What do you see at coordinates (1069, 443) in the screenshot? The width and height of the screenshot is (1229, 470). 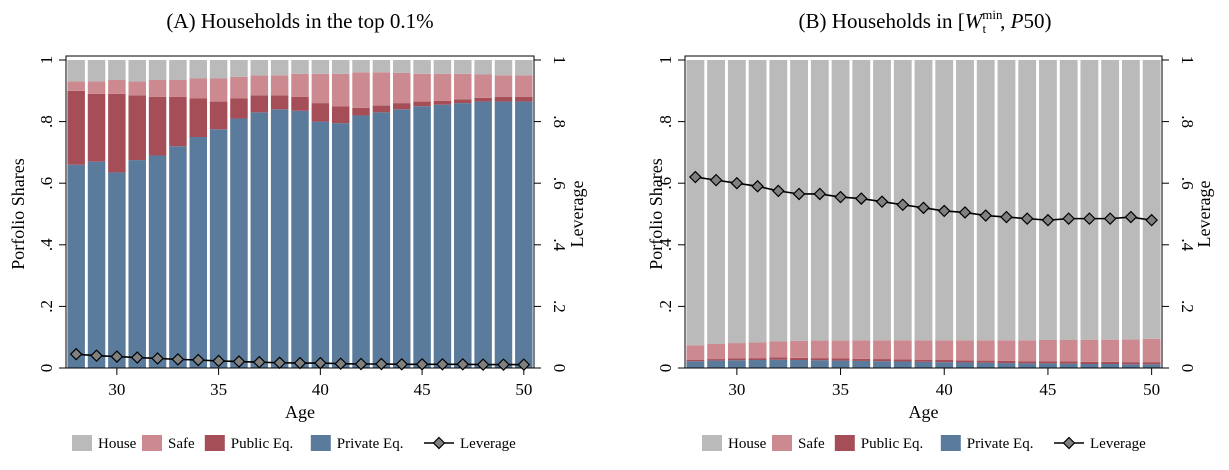 I see `legend-diamond` at bounding box center [1069, 443].